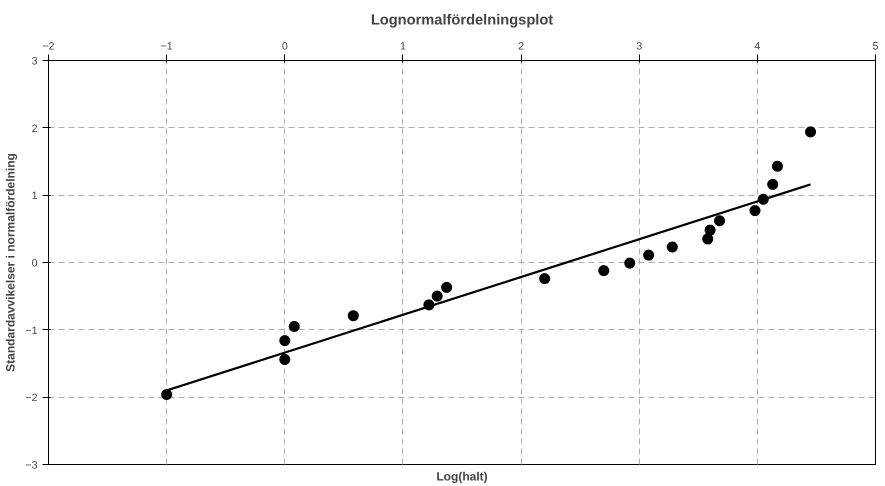  Describe the element at coordinates (10, 262) in the screenshot. I see `y-axis-title: Standardavvikelser i normalfördelning` at that location.